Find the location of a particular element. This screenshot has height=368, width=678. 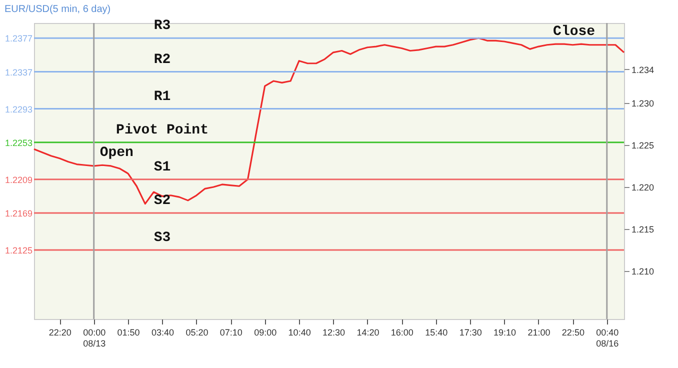

y2-tick-label: 1.210 is located at coordinates (643, 271).